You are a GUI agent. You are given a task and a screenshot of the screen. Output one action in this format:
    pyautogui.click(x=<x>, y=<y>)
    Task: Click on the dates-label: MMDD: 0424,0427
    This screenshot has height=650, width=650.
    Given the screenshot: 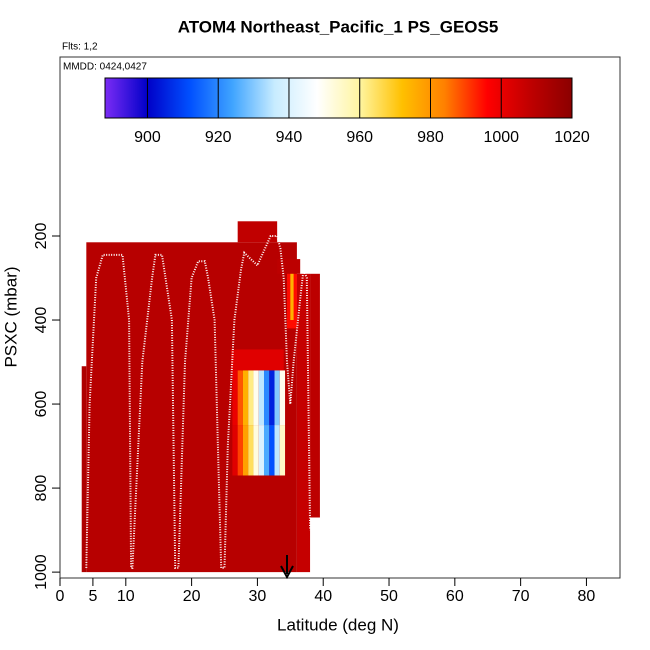 What is the action you would take?
    pyautogui.click(x=105, y=67)
    